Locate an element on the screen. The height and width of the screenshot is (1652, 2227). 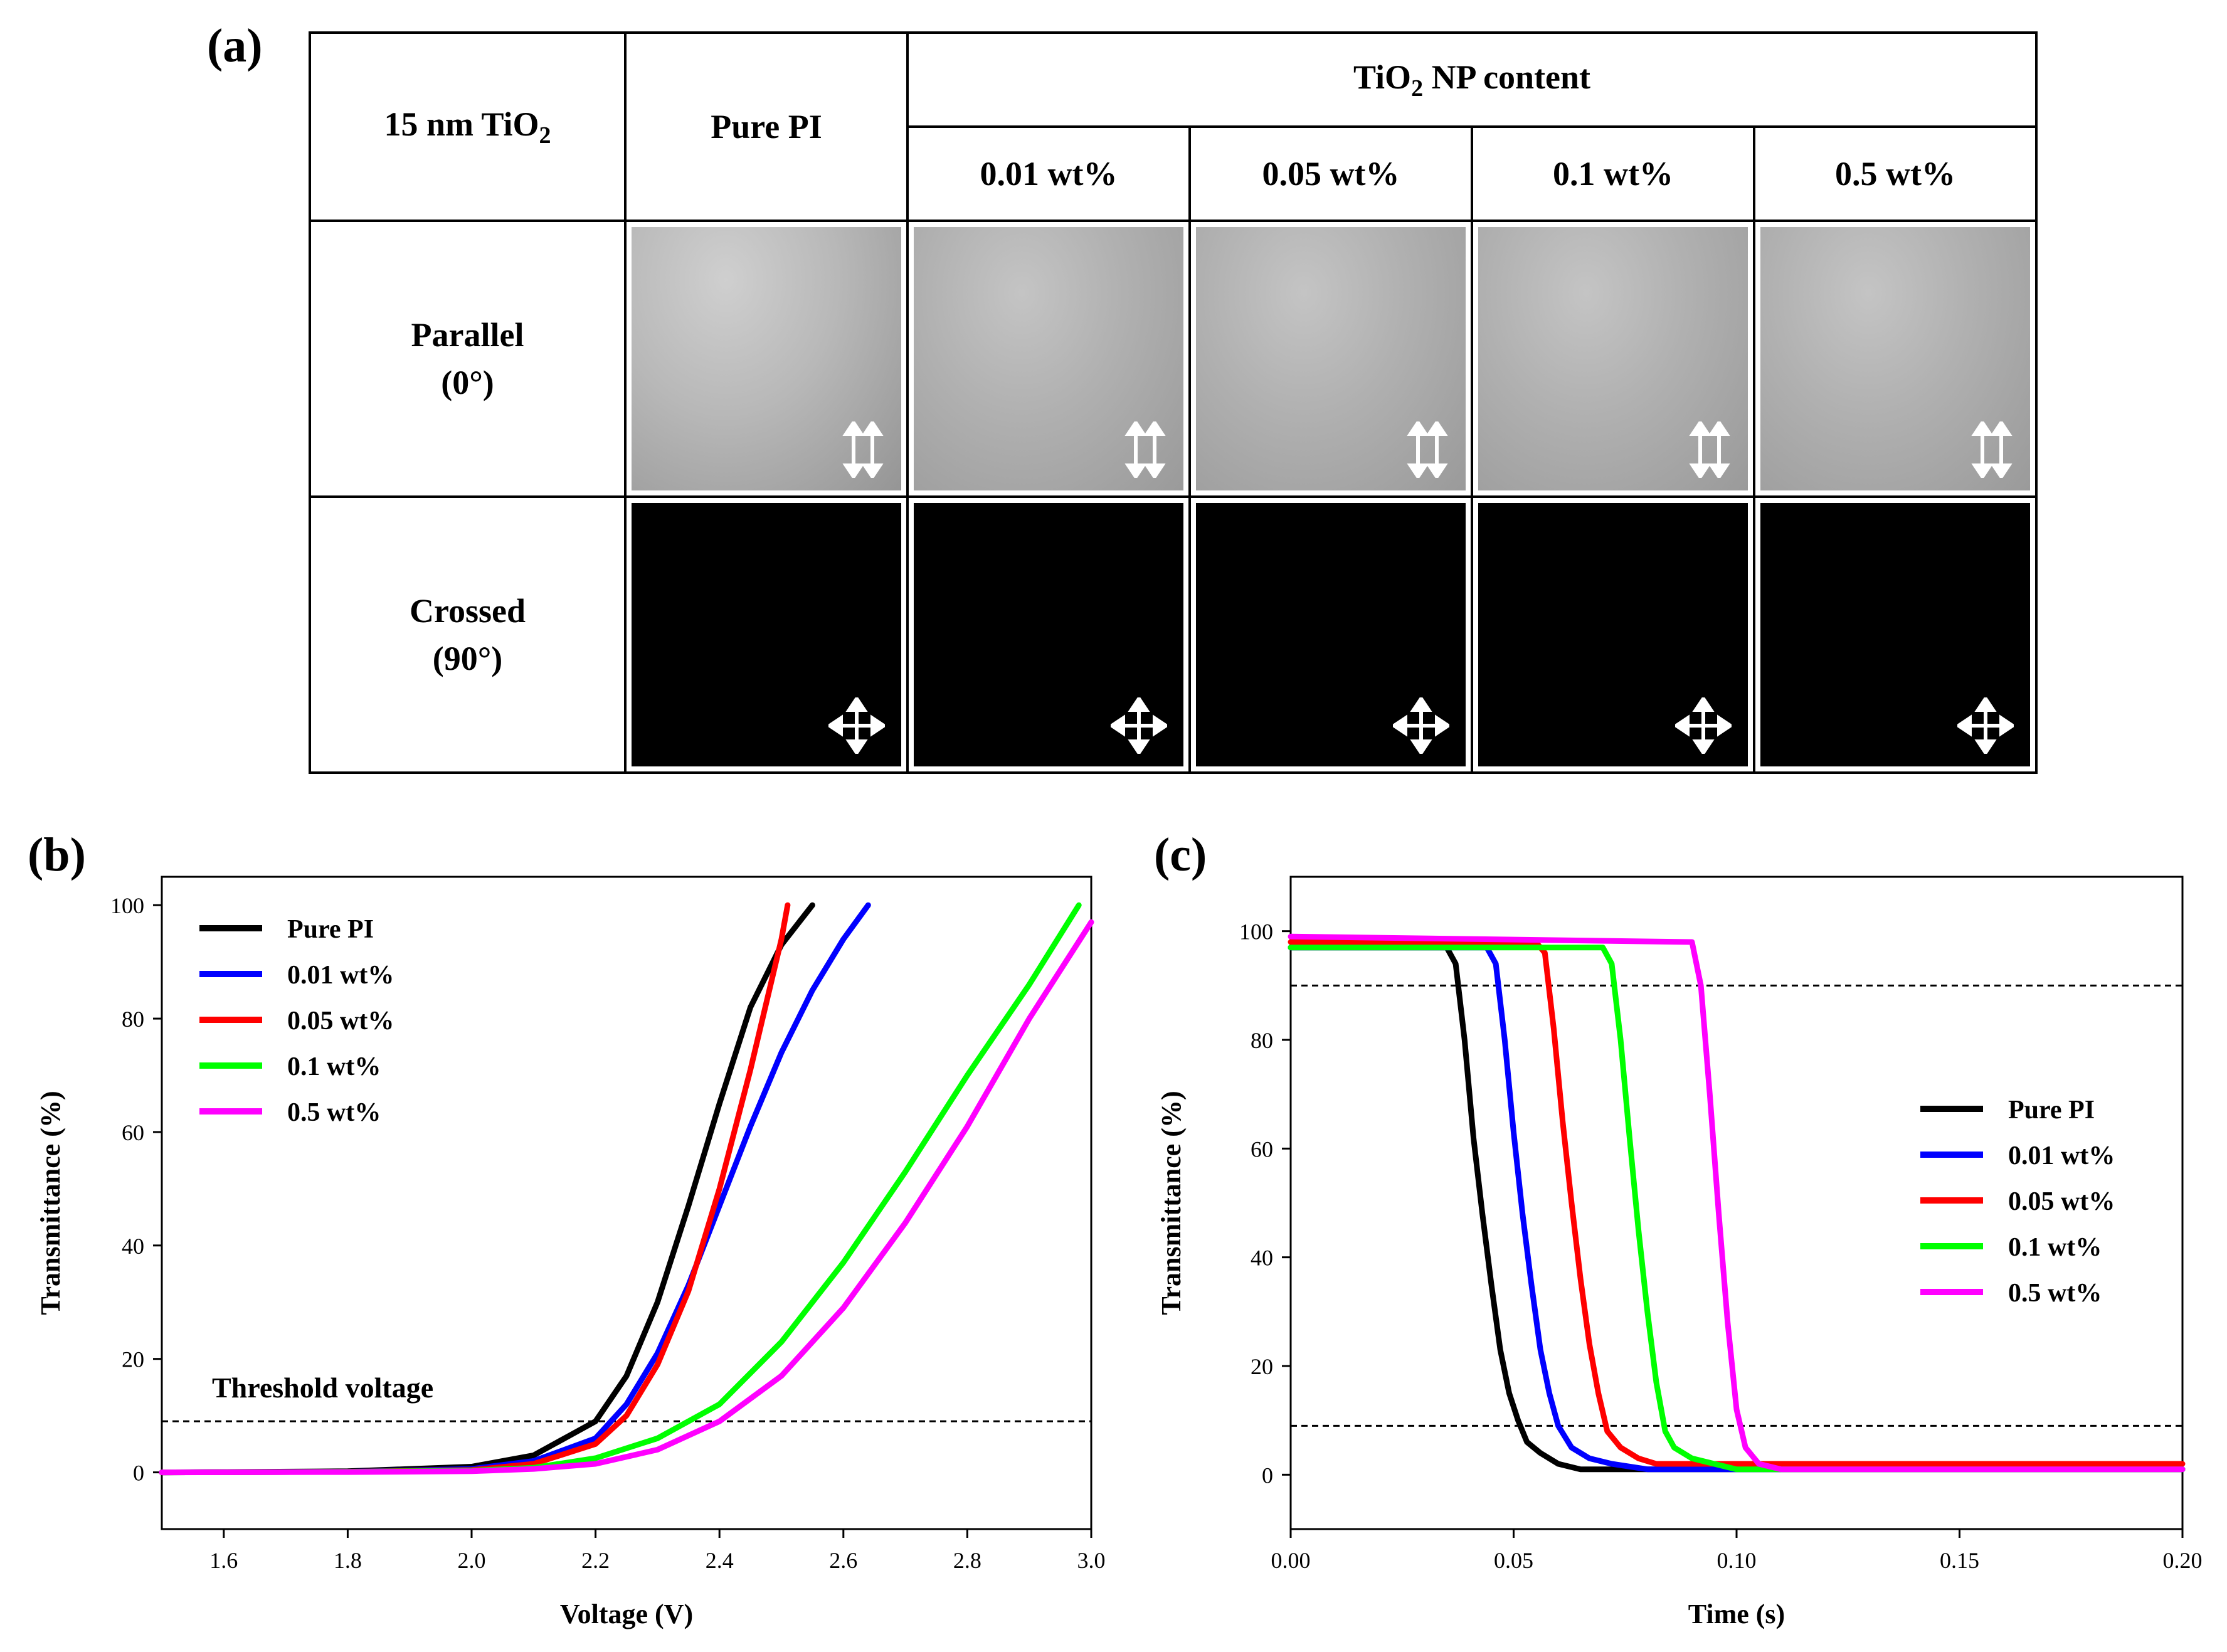
x-tick-label: 2.6 is located at coordinates (843, 1560).